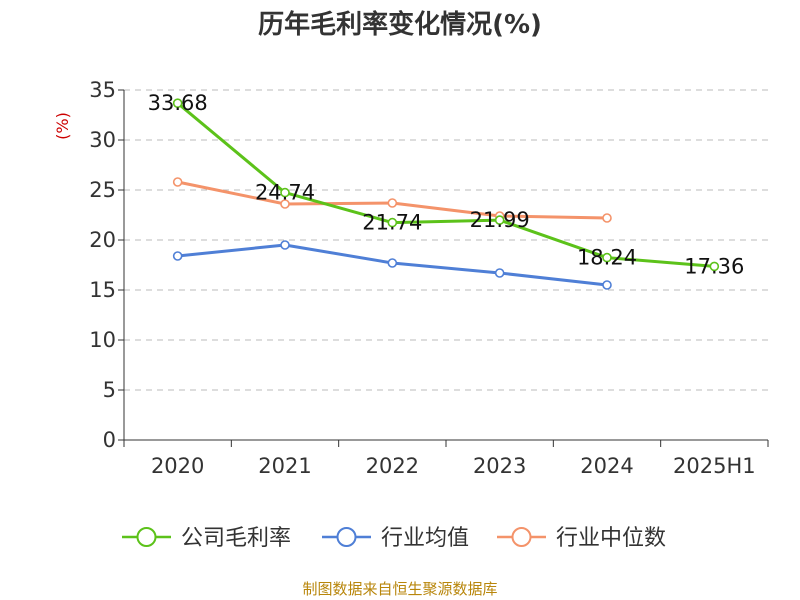  What do you see at coordinates (62, 126) in the screenshot?
I see `y-axis-unit-label: (%)` at bounding box center [62, 126].